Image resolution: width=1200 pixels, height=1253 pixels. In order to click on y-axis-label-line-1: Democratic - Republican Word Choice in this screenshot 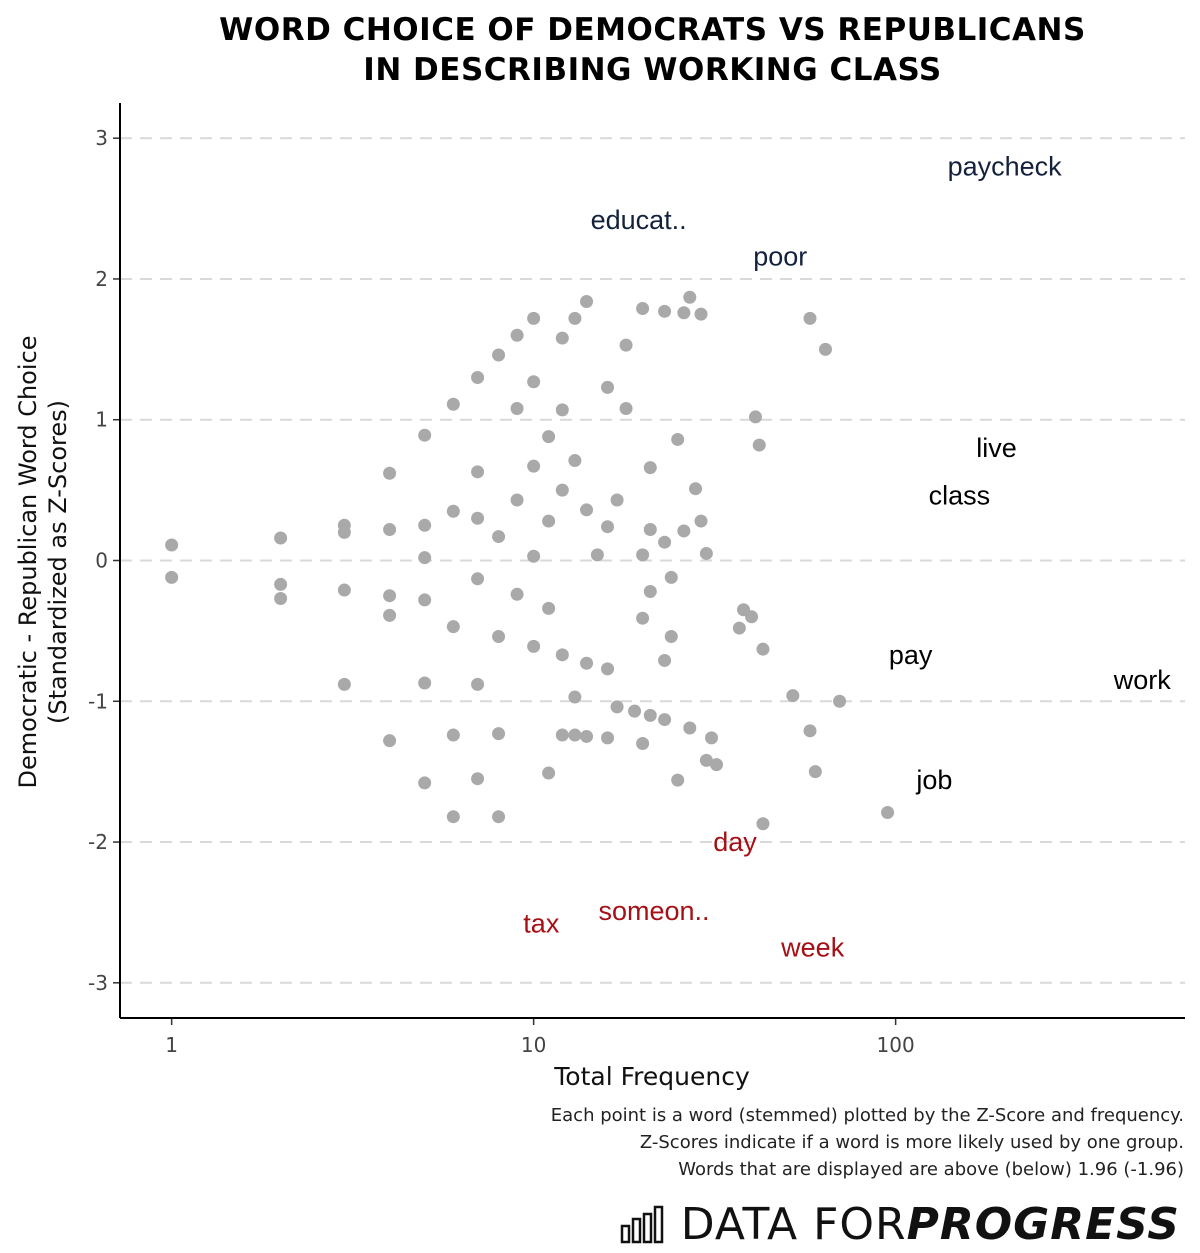, I will do `click(28, 562)`.